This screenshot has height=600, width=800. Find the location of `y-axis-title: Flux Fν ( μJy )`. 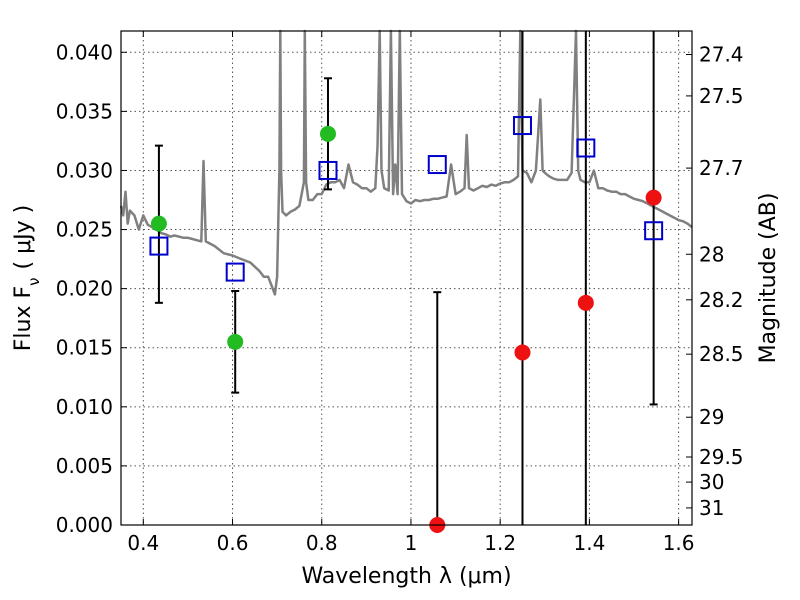

y-axis-title: Flux Fν ( μJy ) is located at coordinates (27, 278).